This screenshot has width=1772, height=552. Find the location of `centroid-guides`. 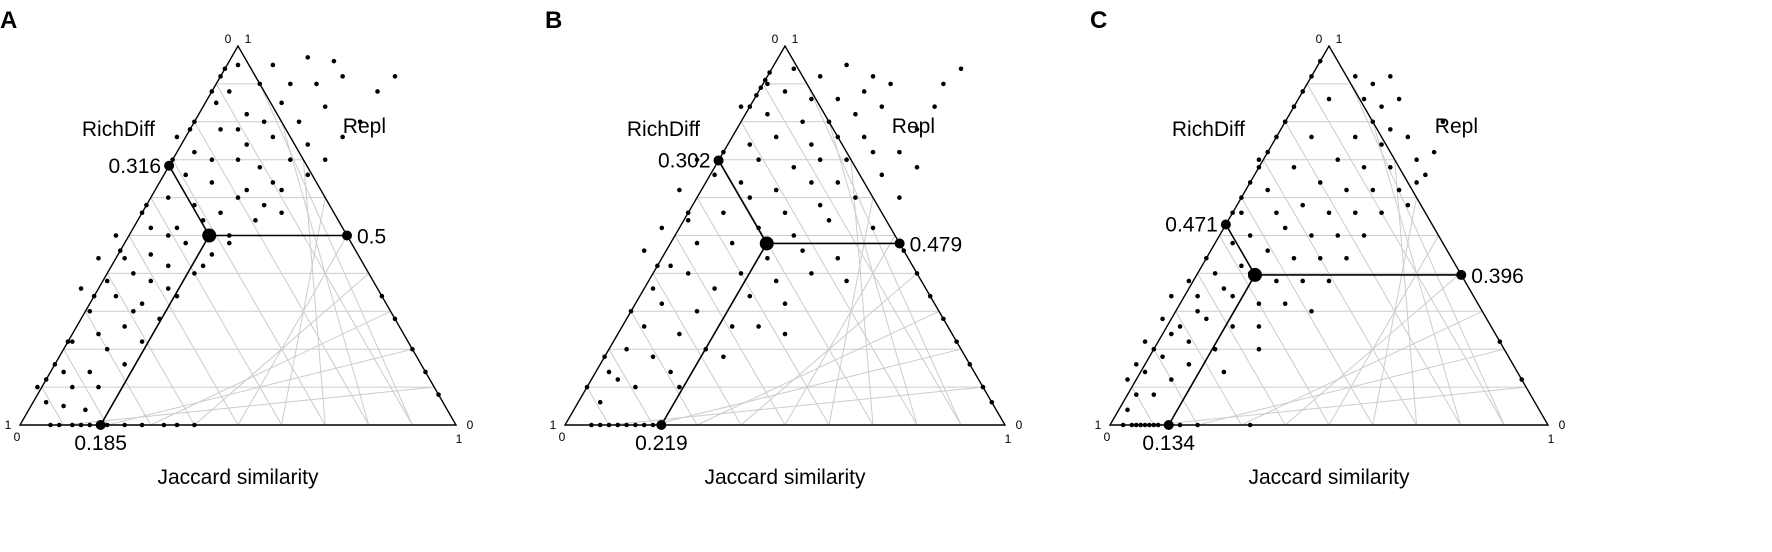

centroid-guides is located at coordinates (223, 295).